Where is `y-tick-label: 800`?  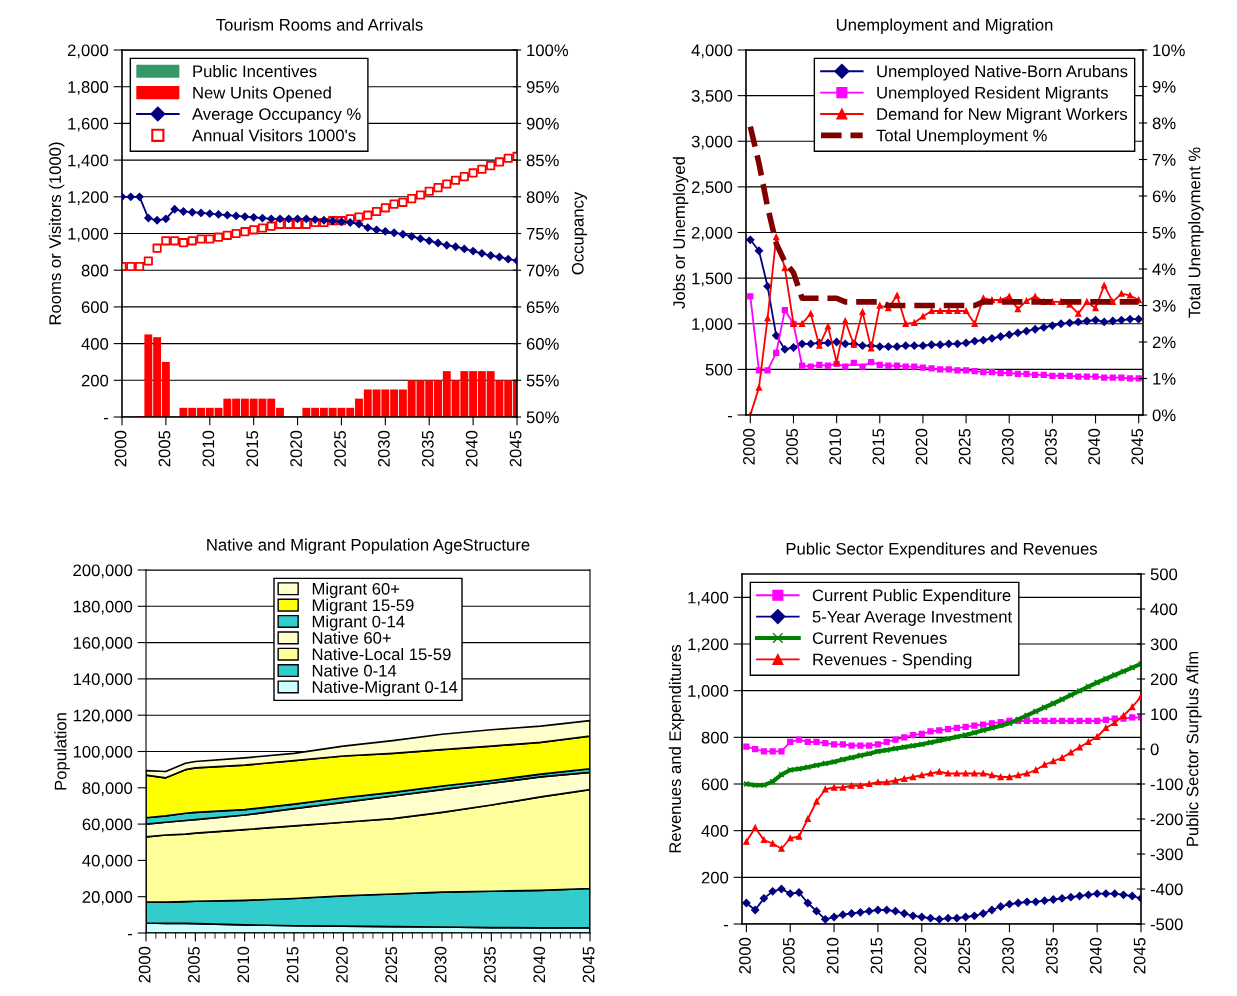 y-tick-label: 800 is located at coordinates (715, 737).